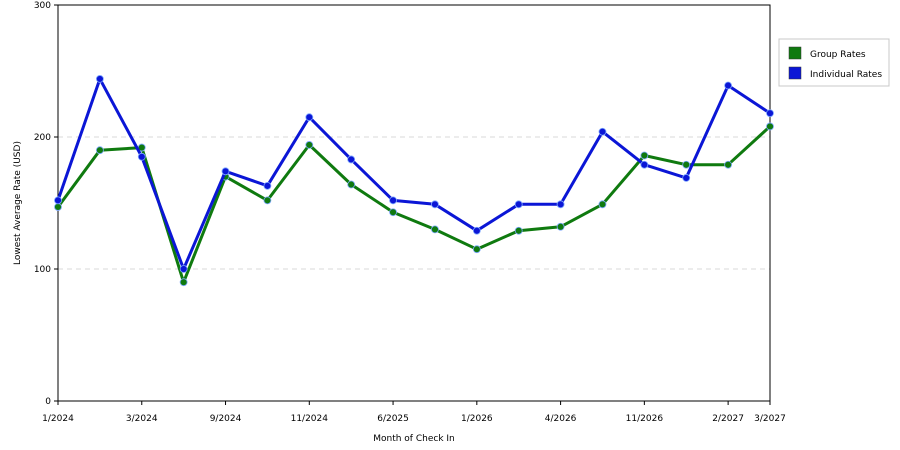 The height and width of the screenshot is (450, 900). Describe the element at coordinates (226, 419) in the screenshot. I see `x-tick-label: 9/2024` at that location.